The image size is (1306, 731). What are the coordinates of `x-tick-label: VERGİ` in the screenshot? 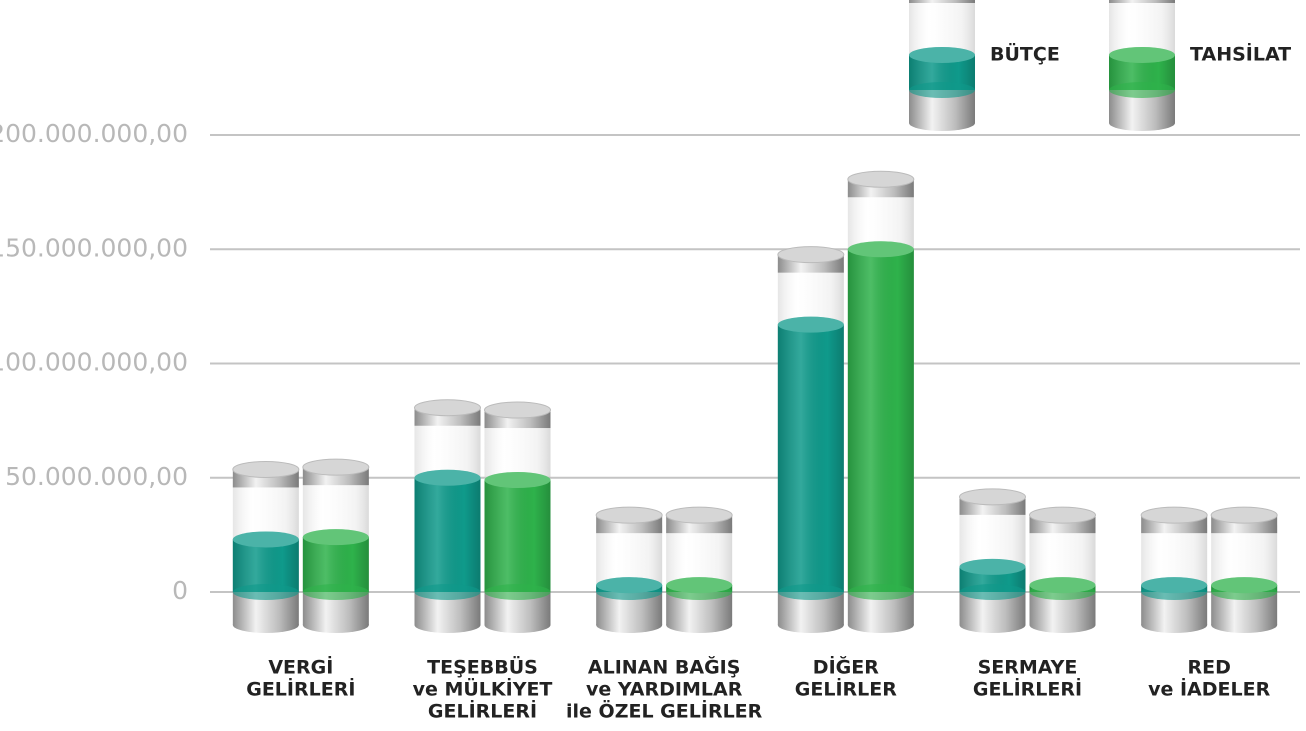 It's located at (300, 667).